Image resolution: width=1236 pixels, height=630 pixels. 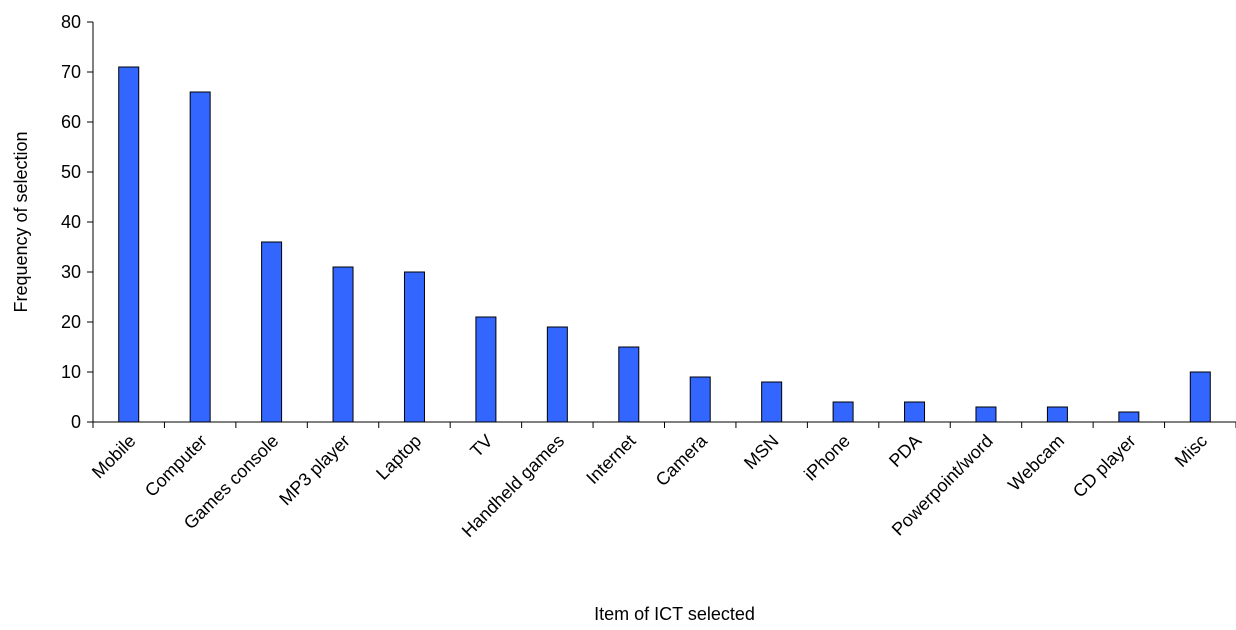 I want to click on bar-camera, so click(x=700, y=399).